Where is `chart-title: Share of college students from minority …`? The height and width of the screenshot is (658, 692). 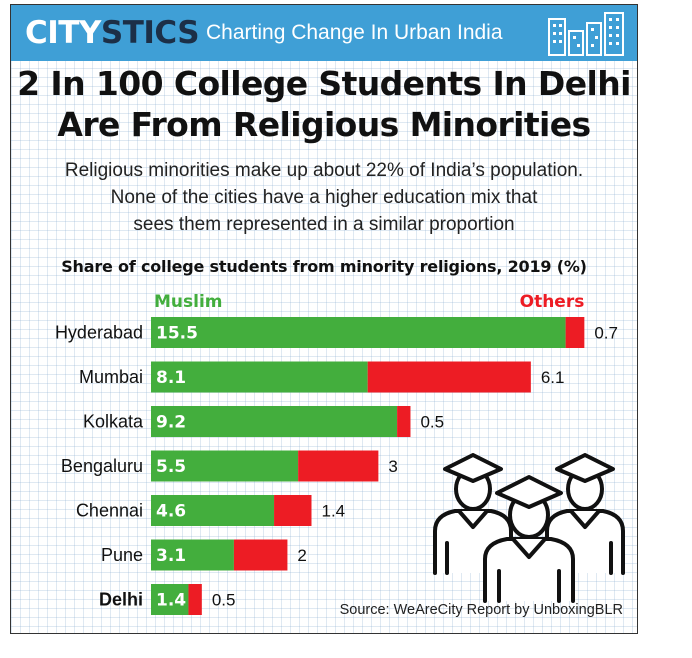
chart-title: Share of college students from minority … is located at coordinates (324, 266).